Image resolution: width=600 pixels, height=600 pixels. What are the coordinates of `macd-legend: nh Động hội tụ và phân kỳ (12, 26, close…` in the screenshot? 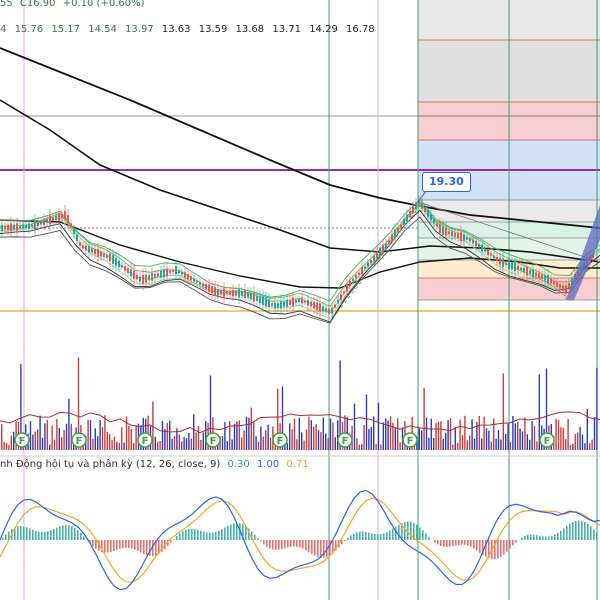 It's located at (156, 464).